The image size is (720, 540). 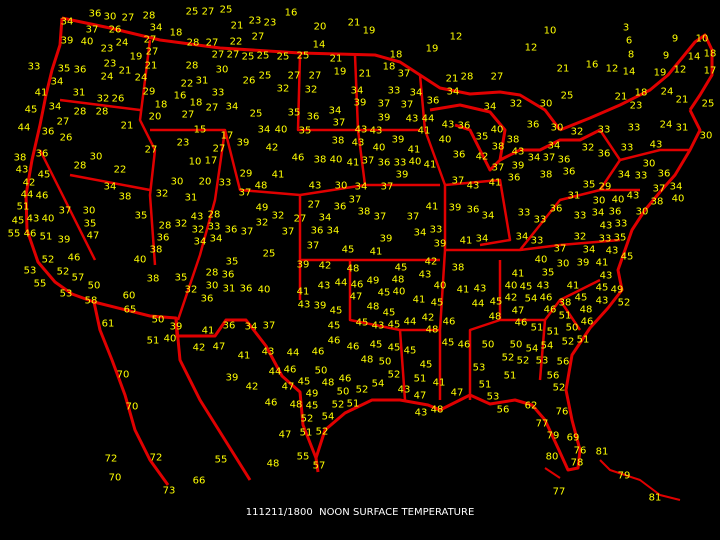 What do you see at coordinates (396, 55) in the screenshot?
I see `temperature-reading: 18` at bounding box center [396, 55].